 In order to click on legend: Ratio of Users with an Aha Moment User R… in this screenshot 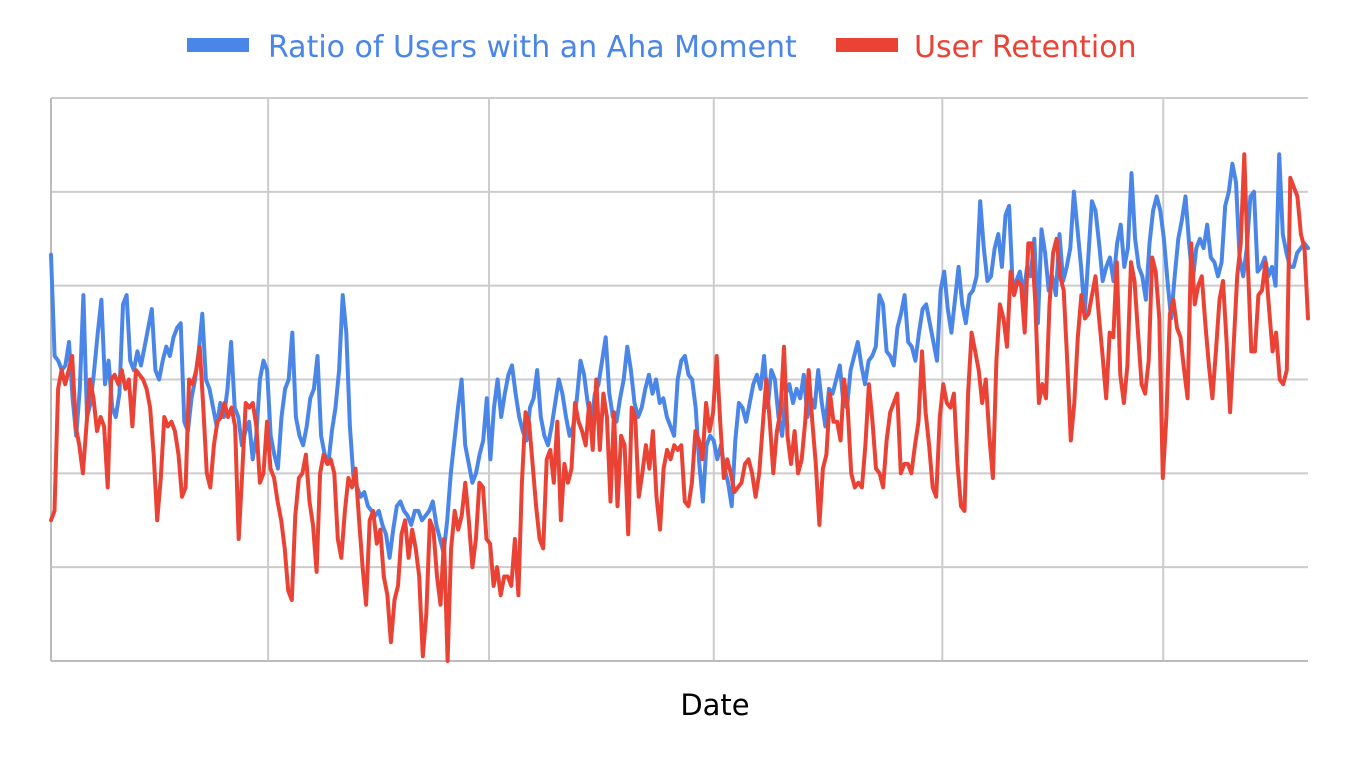, I will do `click(662, 47)`.